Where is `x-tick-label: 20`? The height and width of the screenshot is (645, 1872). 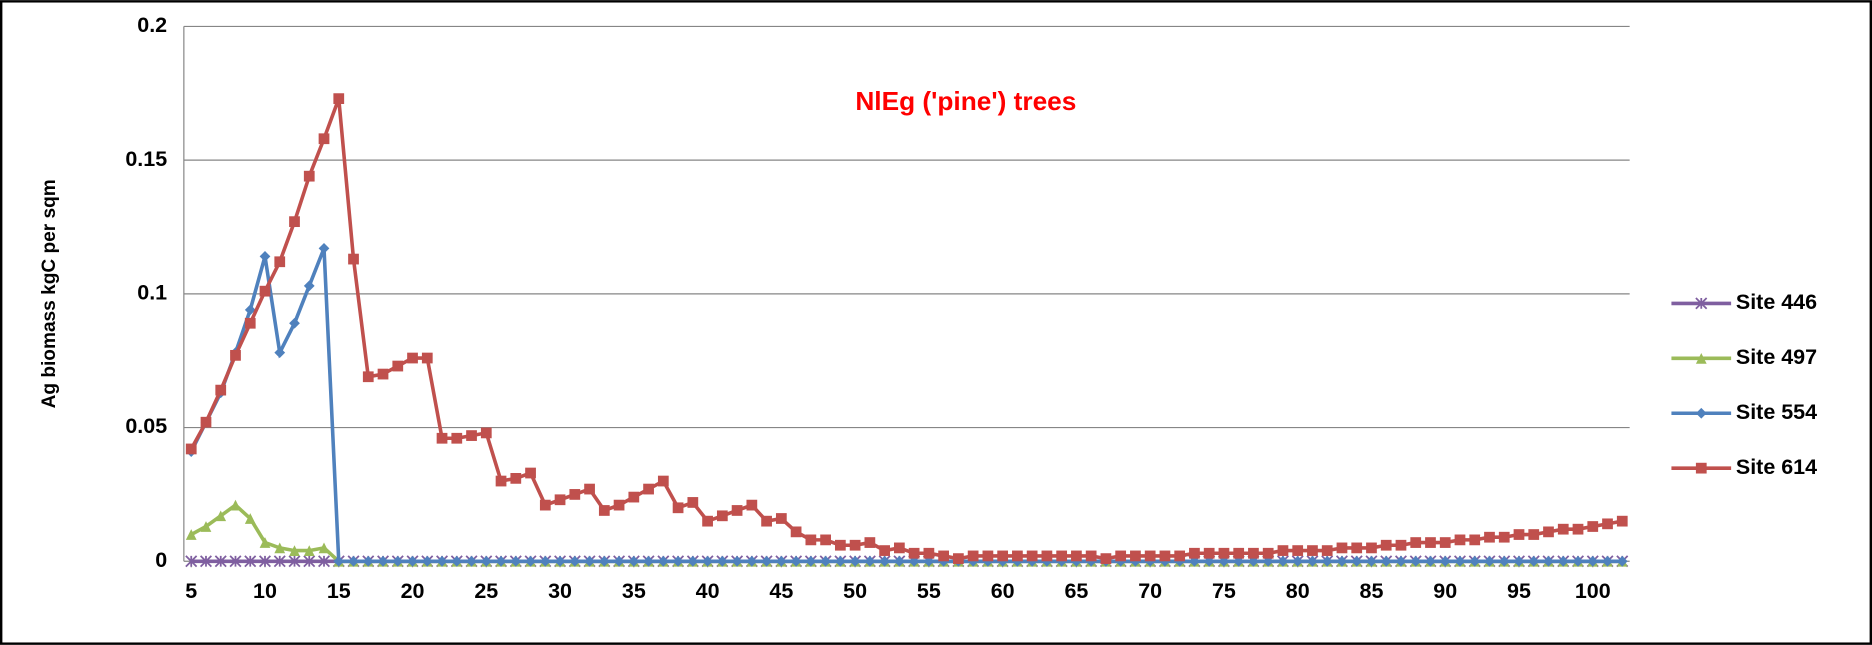
x-tick-label: 20 is located at coordinates (413, 591).